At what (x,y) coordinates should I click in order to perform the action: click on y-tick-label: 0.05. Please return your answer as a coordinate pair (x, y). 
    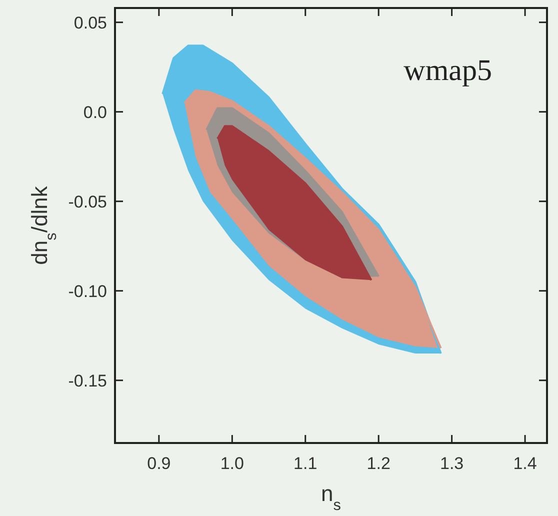
    Looking at the image, I should click on (90, 22).